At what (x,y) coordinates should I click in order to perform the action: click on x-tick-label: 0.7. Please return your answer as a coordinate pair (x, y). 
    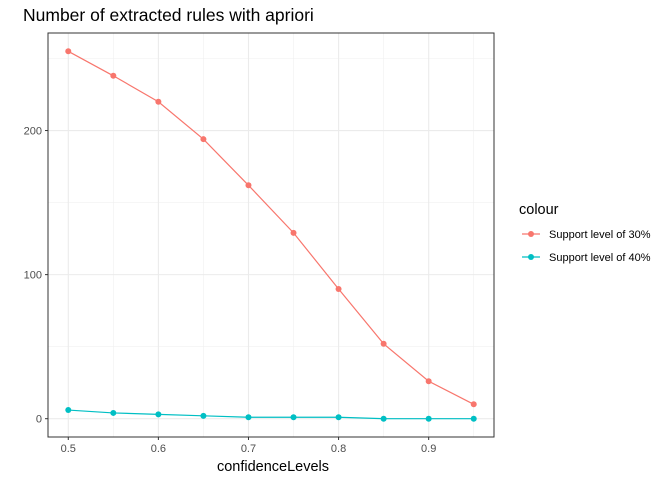
    Looking at the image, I should click on (248, 449).